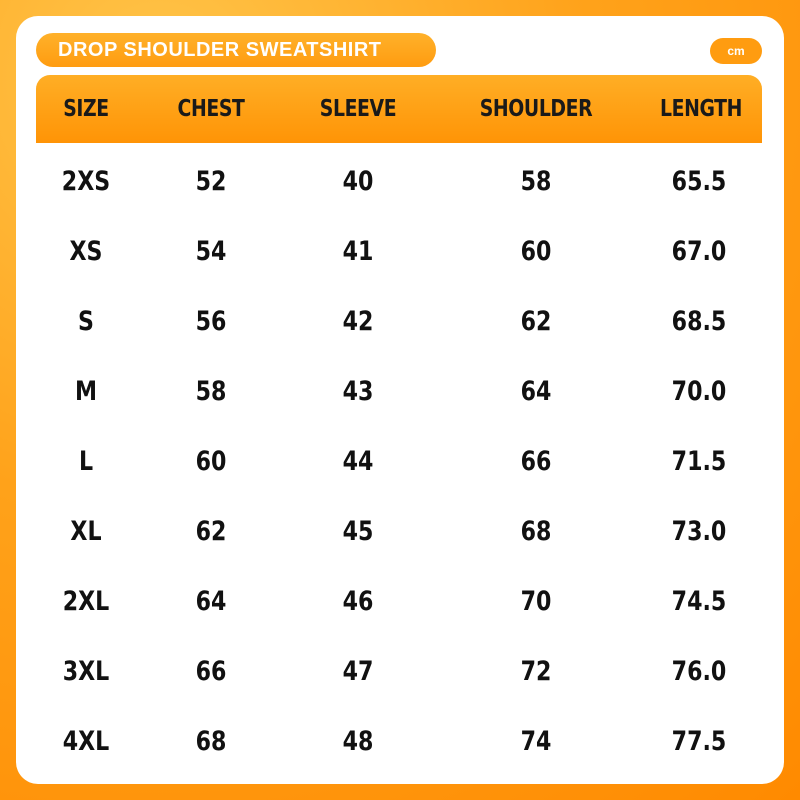  Describe the element at coordinates (699, 601) in the screenshot. I see `cell-length: 74.5` at that location.